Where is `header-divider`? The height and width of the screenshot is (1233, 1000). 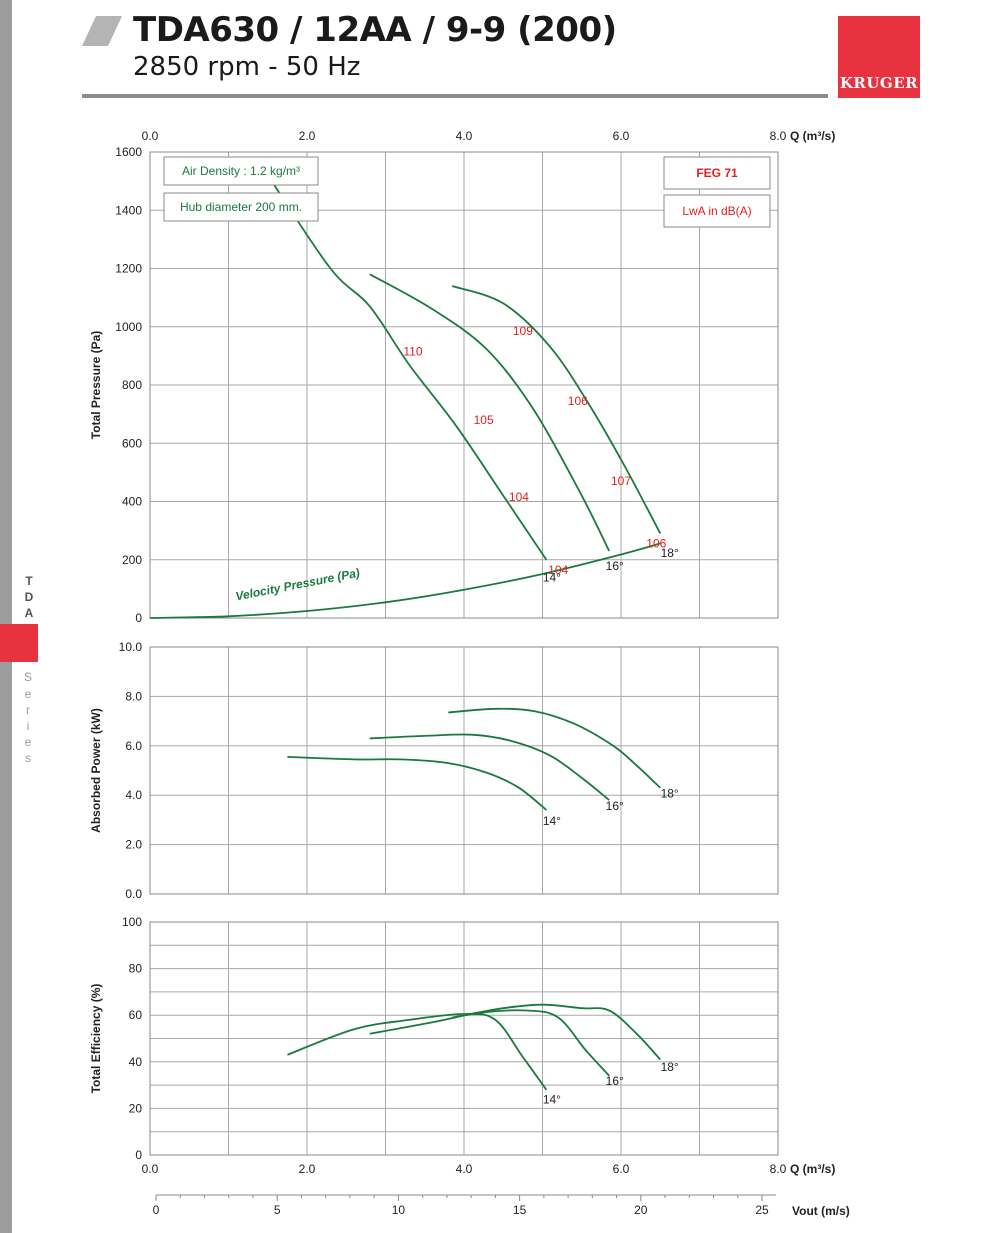
header-divider is located at coordinates (455, 96).